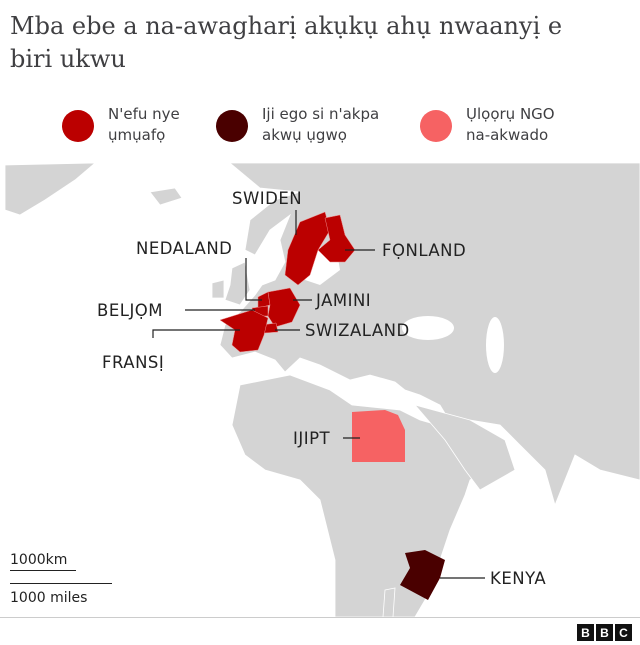  What do you see at coordinates (422, 575) in the screenshot?
I see `country-kenya` at bounding box center [422, 575].